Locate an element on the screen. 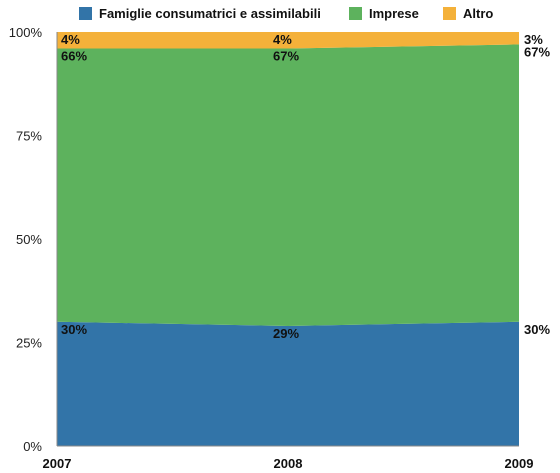 Image resolution: width=560 pixels, height=473 pixels. y-tick-label: 75% is located at coordinates (29, 136).